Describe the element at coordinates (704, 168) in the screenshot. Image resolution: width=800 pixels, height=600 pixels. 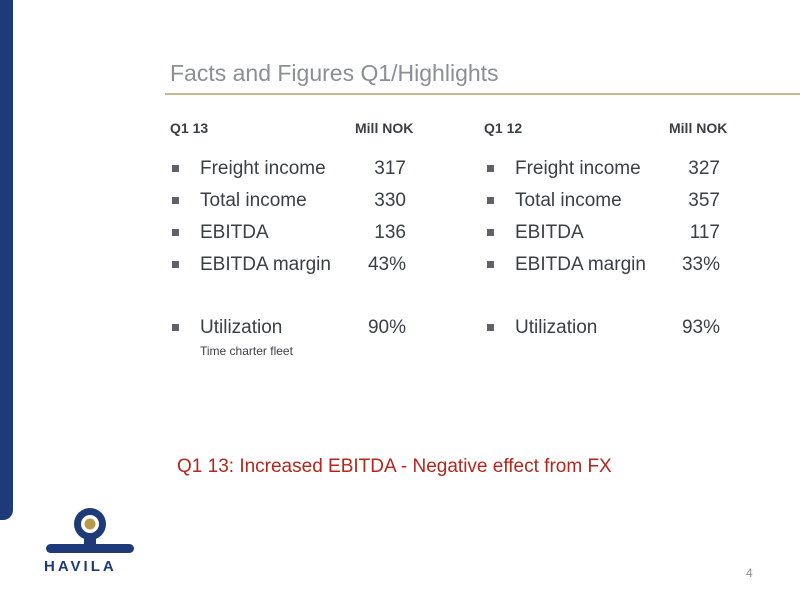
I see `list-item-value: 327` at that location.